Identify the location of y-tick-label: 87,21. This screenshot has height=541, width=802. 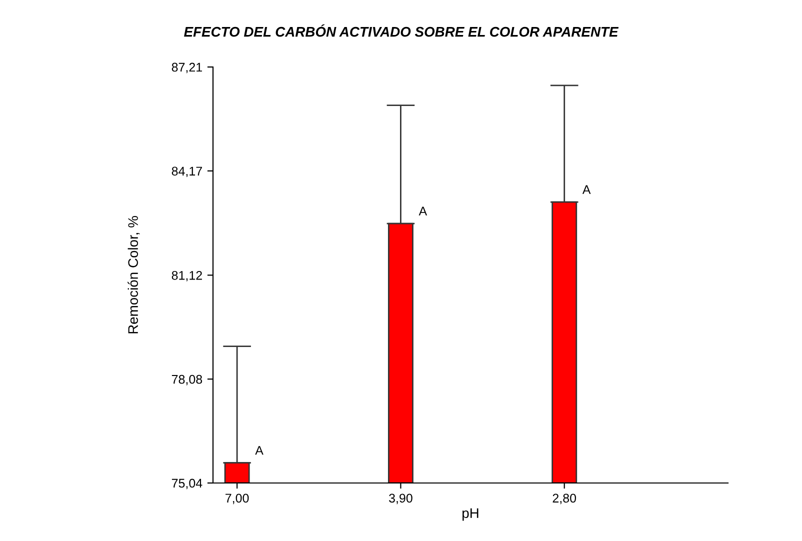
(187, 68).